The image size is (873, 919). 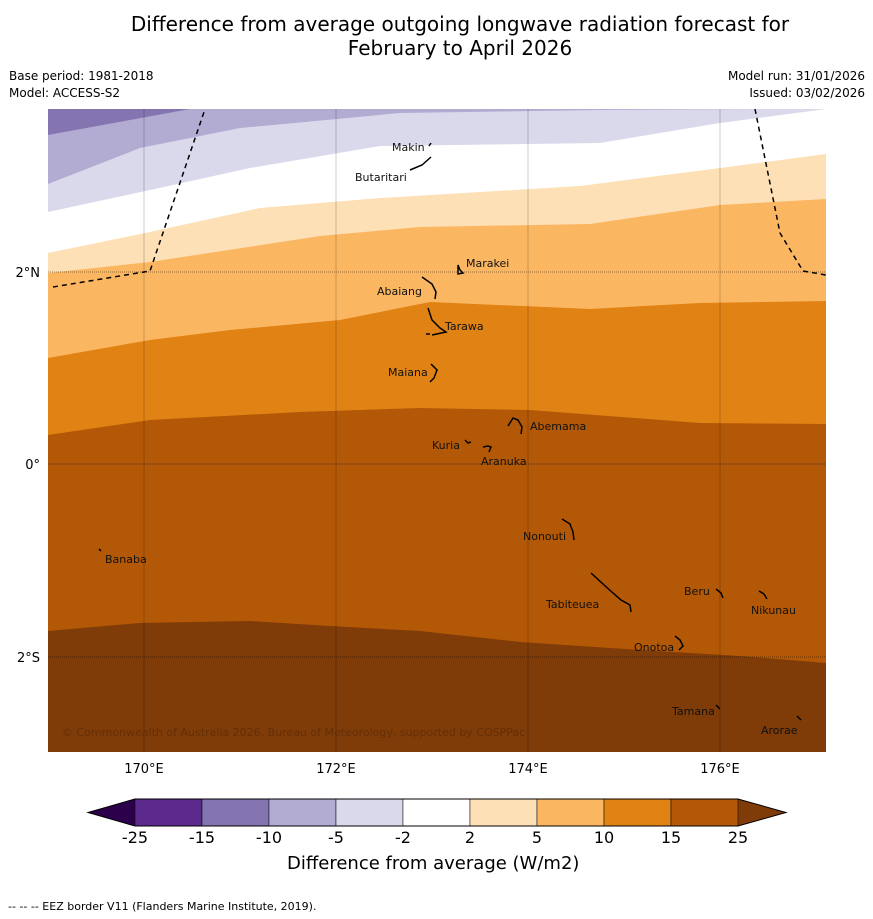 I want to click on place-label-tamana: Tamana, so click(x=693, y=711).